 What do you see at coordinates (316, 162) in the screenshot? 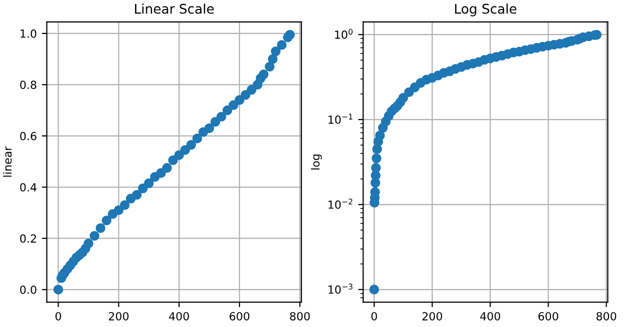
I see `y-axis-title: log` at bounding box center [316, 162].